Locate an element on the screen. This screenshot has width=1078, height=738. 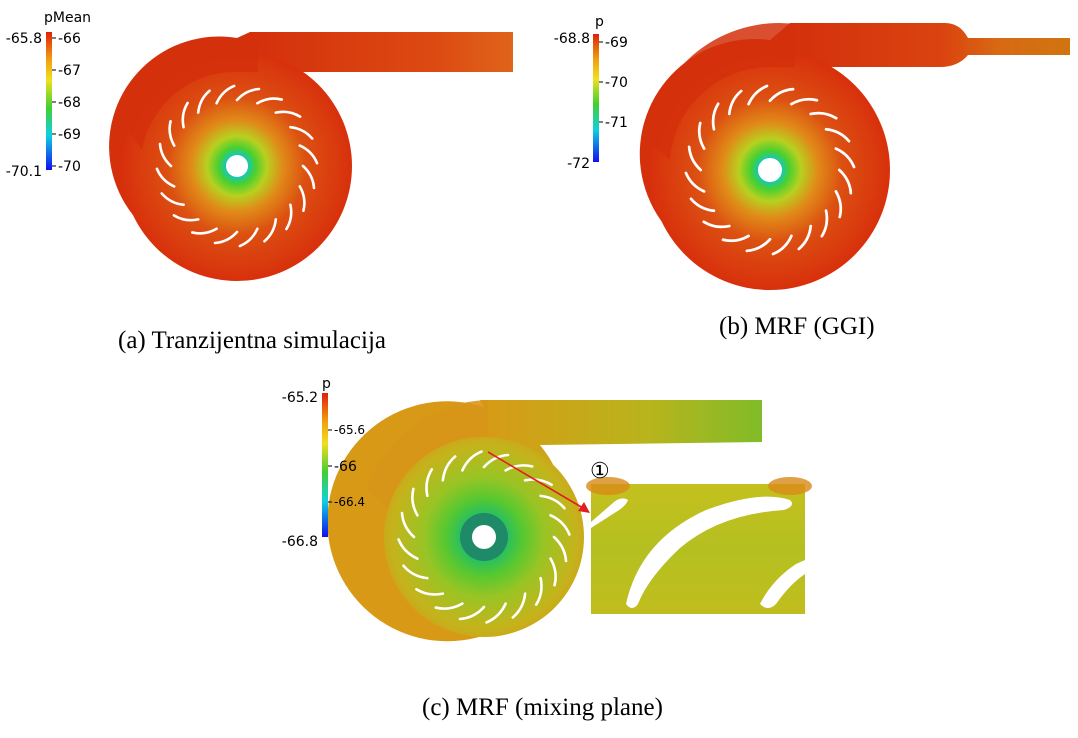
panel-c-colorbar: p -65.2 -66.8 -65.6 -66 -66.4 is located at coordinates (323, 463).